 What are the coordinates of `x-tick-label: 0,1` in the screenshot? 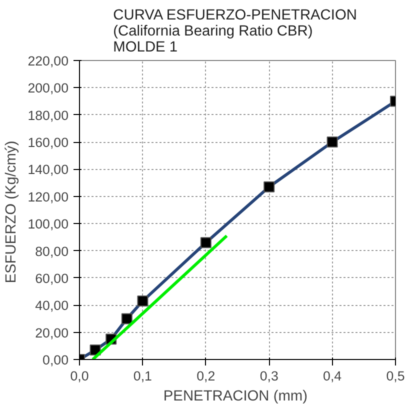 It's located at (142, 376).